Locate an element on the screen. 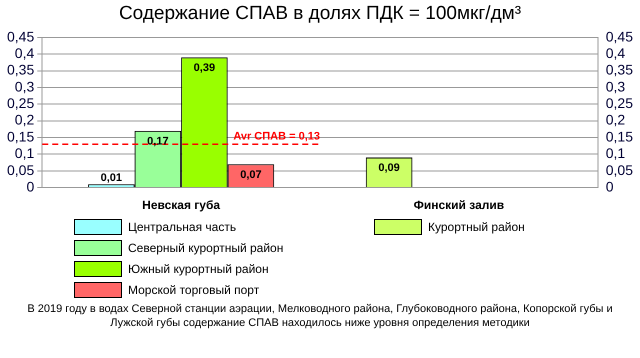 The width and height of the screenshot is (640, 358). y-tick-label: 0,3 is located at coordinates (24, 86).